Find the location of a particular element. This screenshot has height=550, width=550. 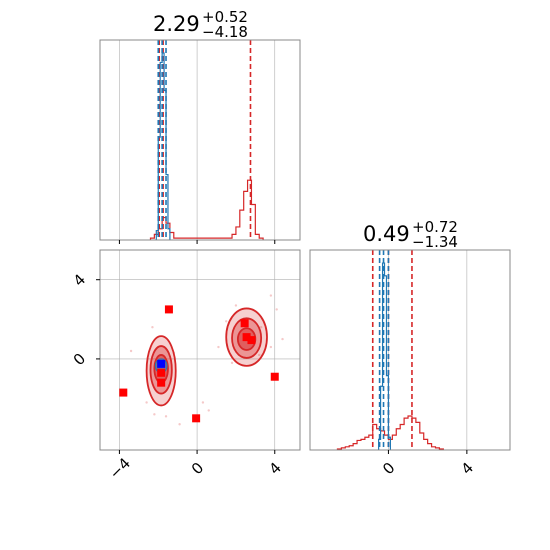

marginal-y-xtick-label: 4 is located at coordinates (467, 468).